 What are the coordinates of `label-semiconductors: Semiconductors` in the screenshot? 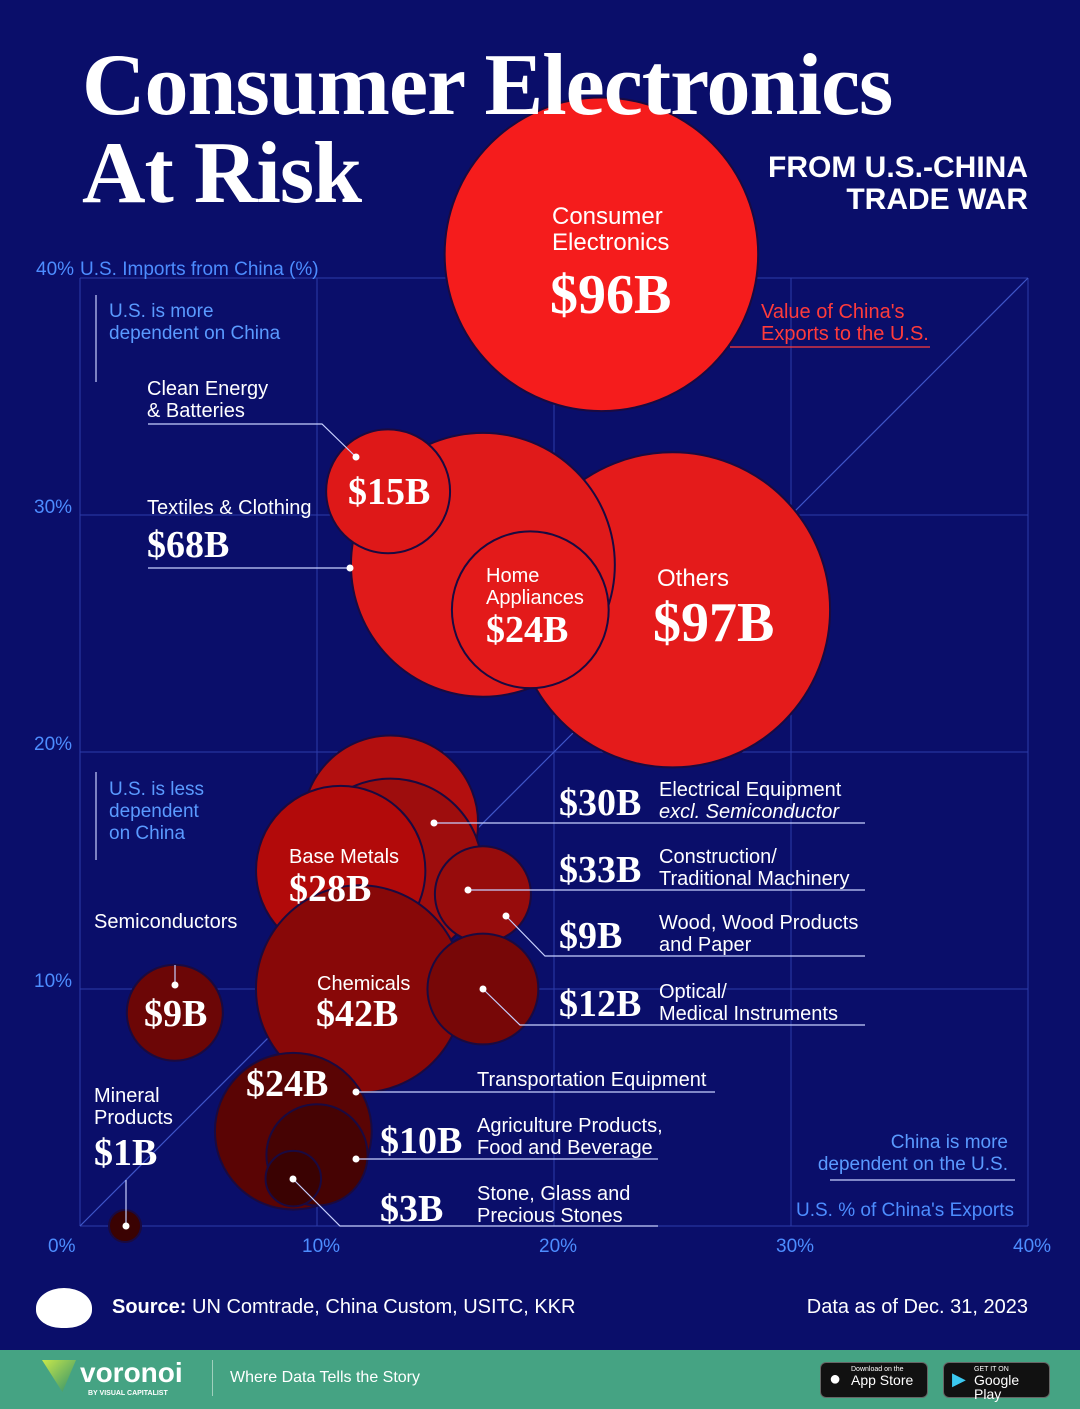 It's located at (166, 922).